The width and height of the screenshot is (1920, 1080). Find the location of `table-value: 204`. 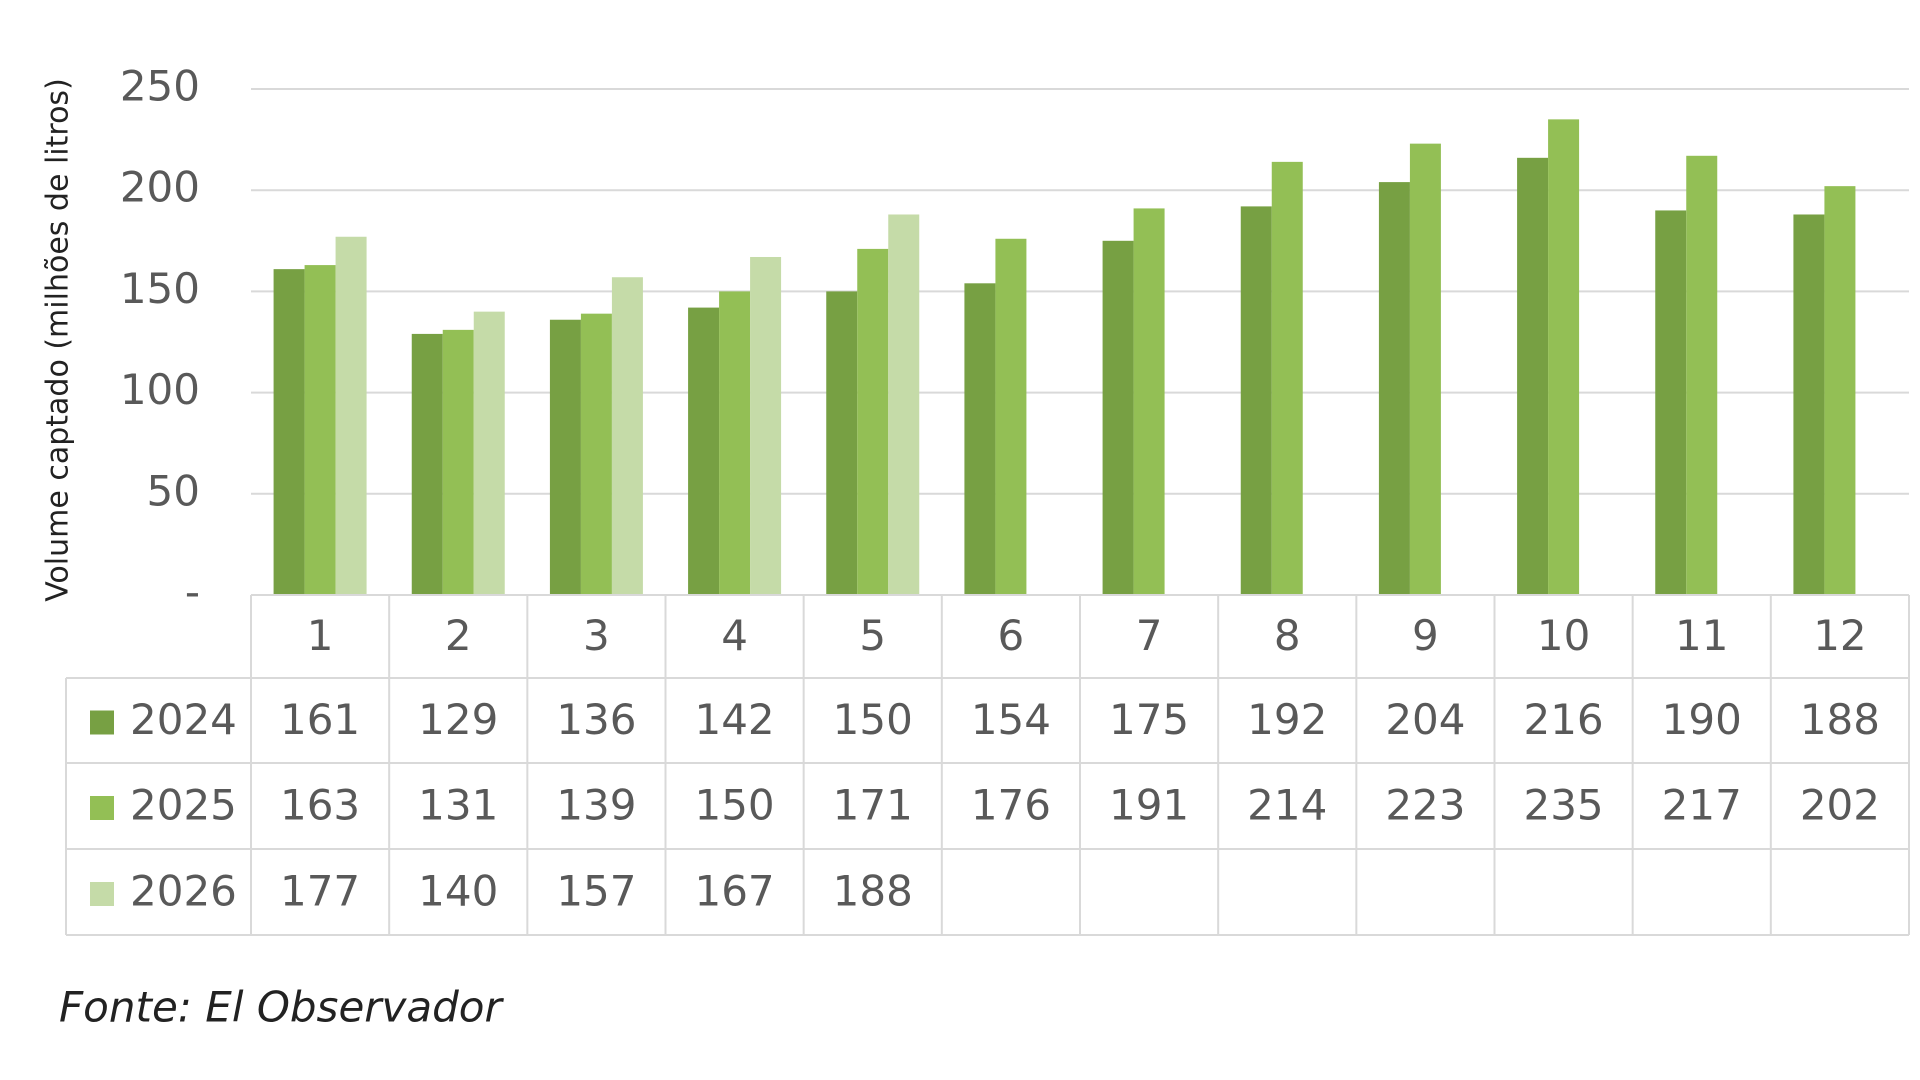

table-value: 204 is located at coordinates (1425, 719).